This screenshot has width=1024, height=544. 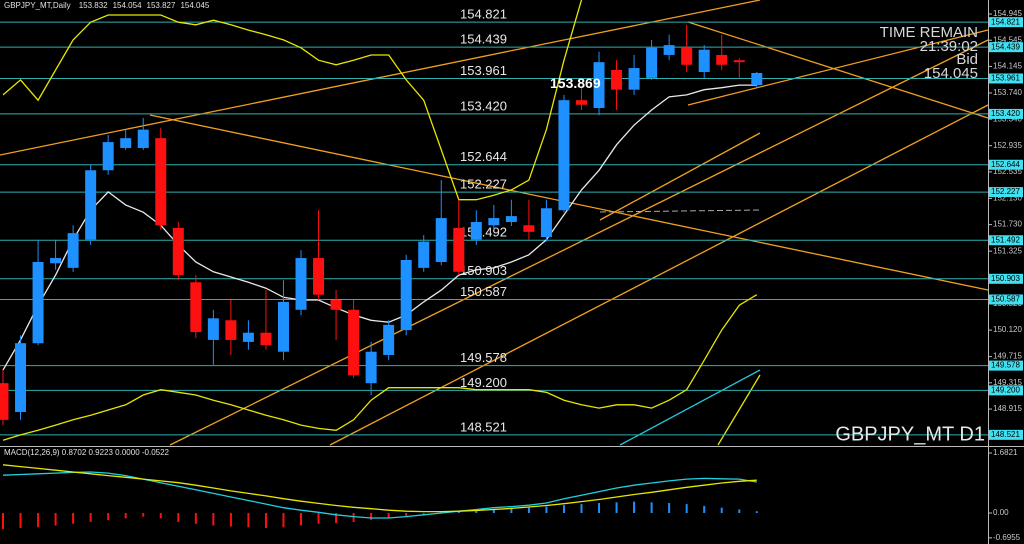 I want to click on y-tick-label: 150.120, so click(x=1007, y=329).